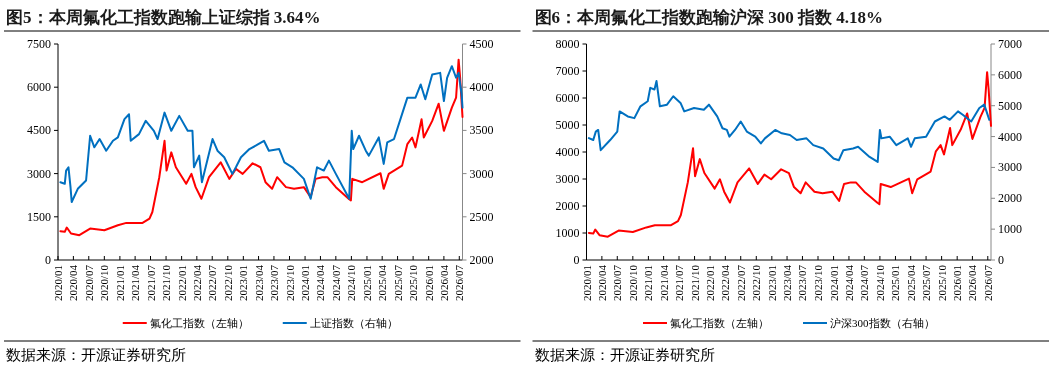  Describe the element at coordinates (39, 130) in the screenshot. I see `y-tick-label: 4500` at that location.